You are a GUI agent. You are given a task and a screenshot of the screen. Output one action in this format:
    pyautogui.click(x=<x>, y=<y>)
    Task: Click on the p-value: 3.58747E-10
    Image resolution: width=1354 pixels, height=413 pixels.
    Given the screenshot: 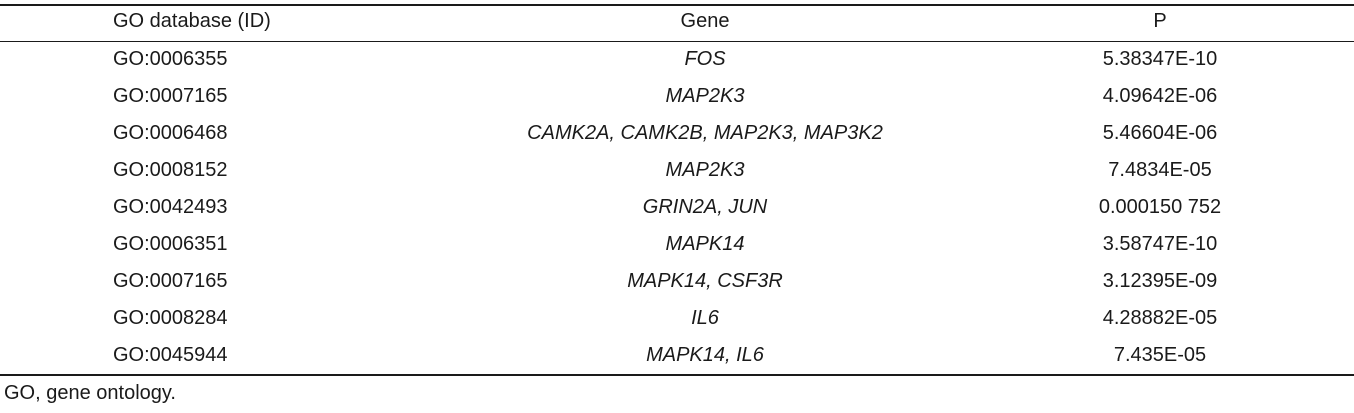 What is the action you would take?
    pyautogui.click(x=1160, y=244)
    